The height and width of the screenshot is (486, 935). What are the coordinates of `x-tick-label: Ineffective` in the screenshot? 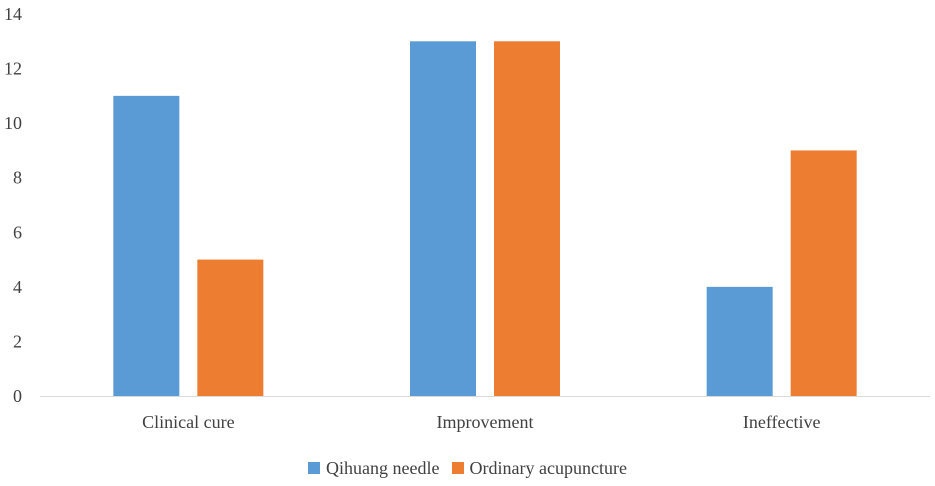 It's located at (782, 422).